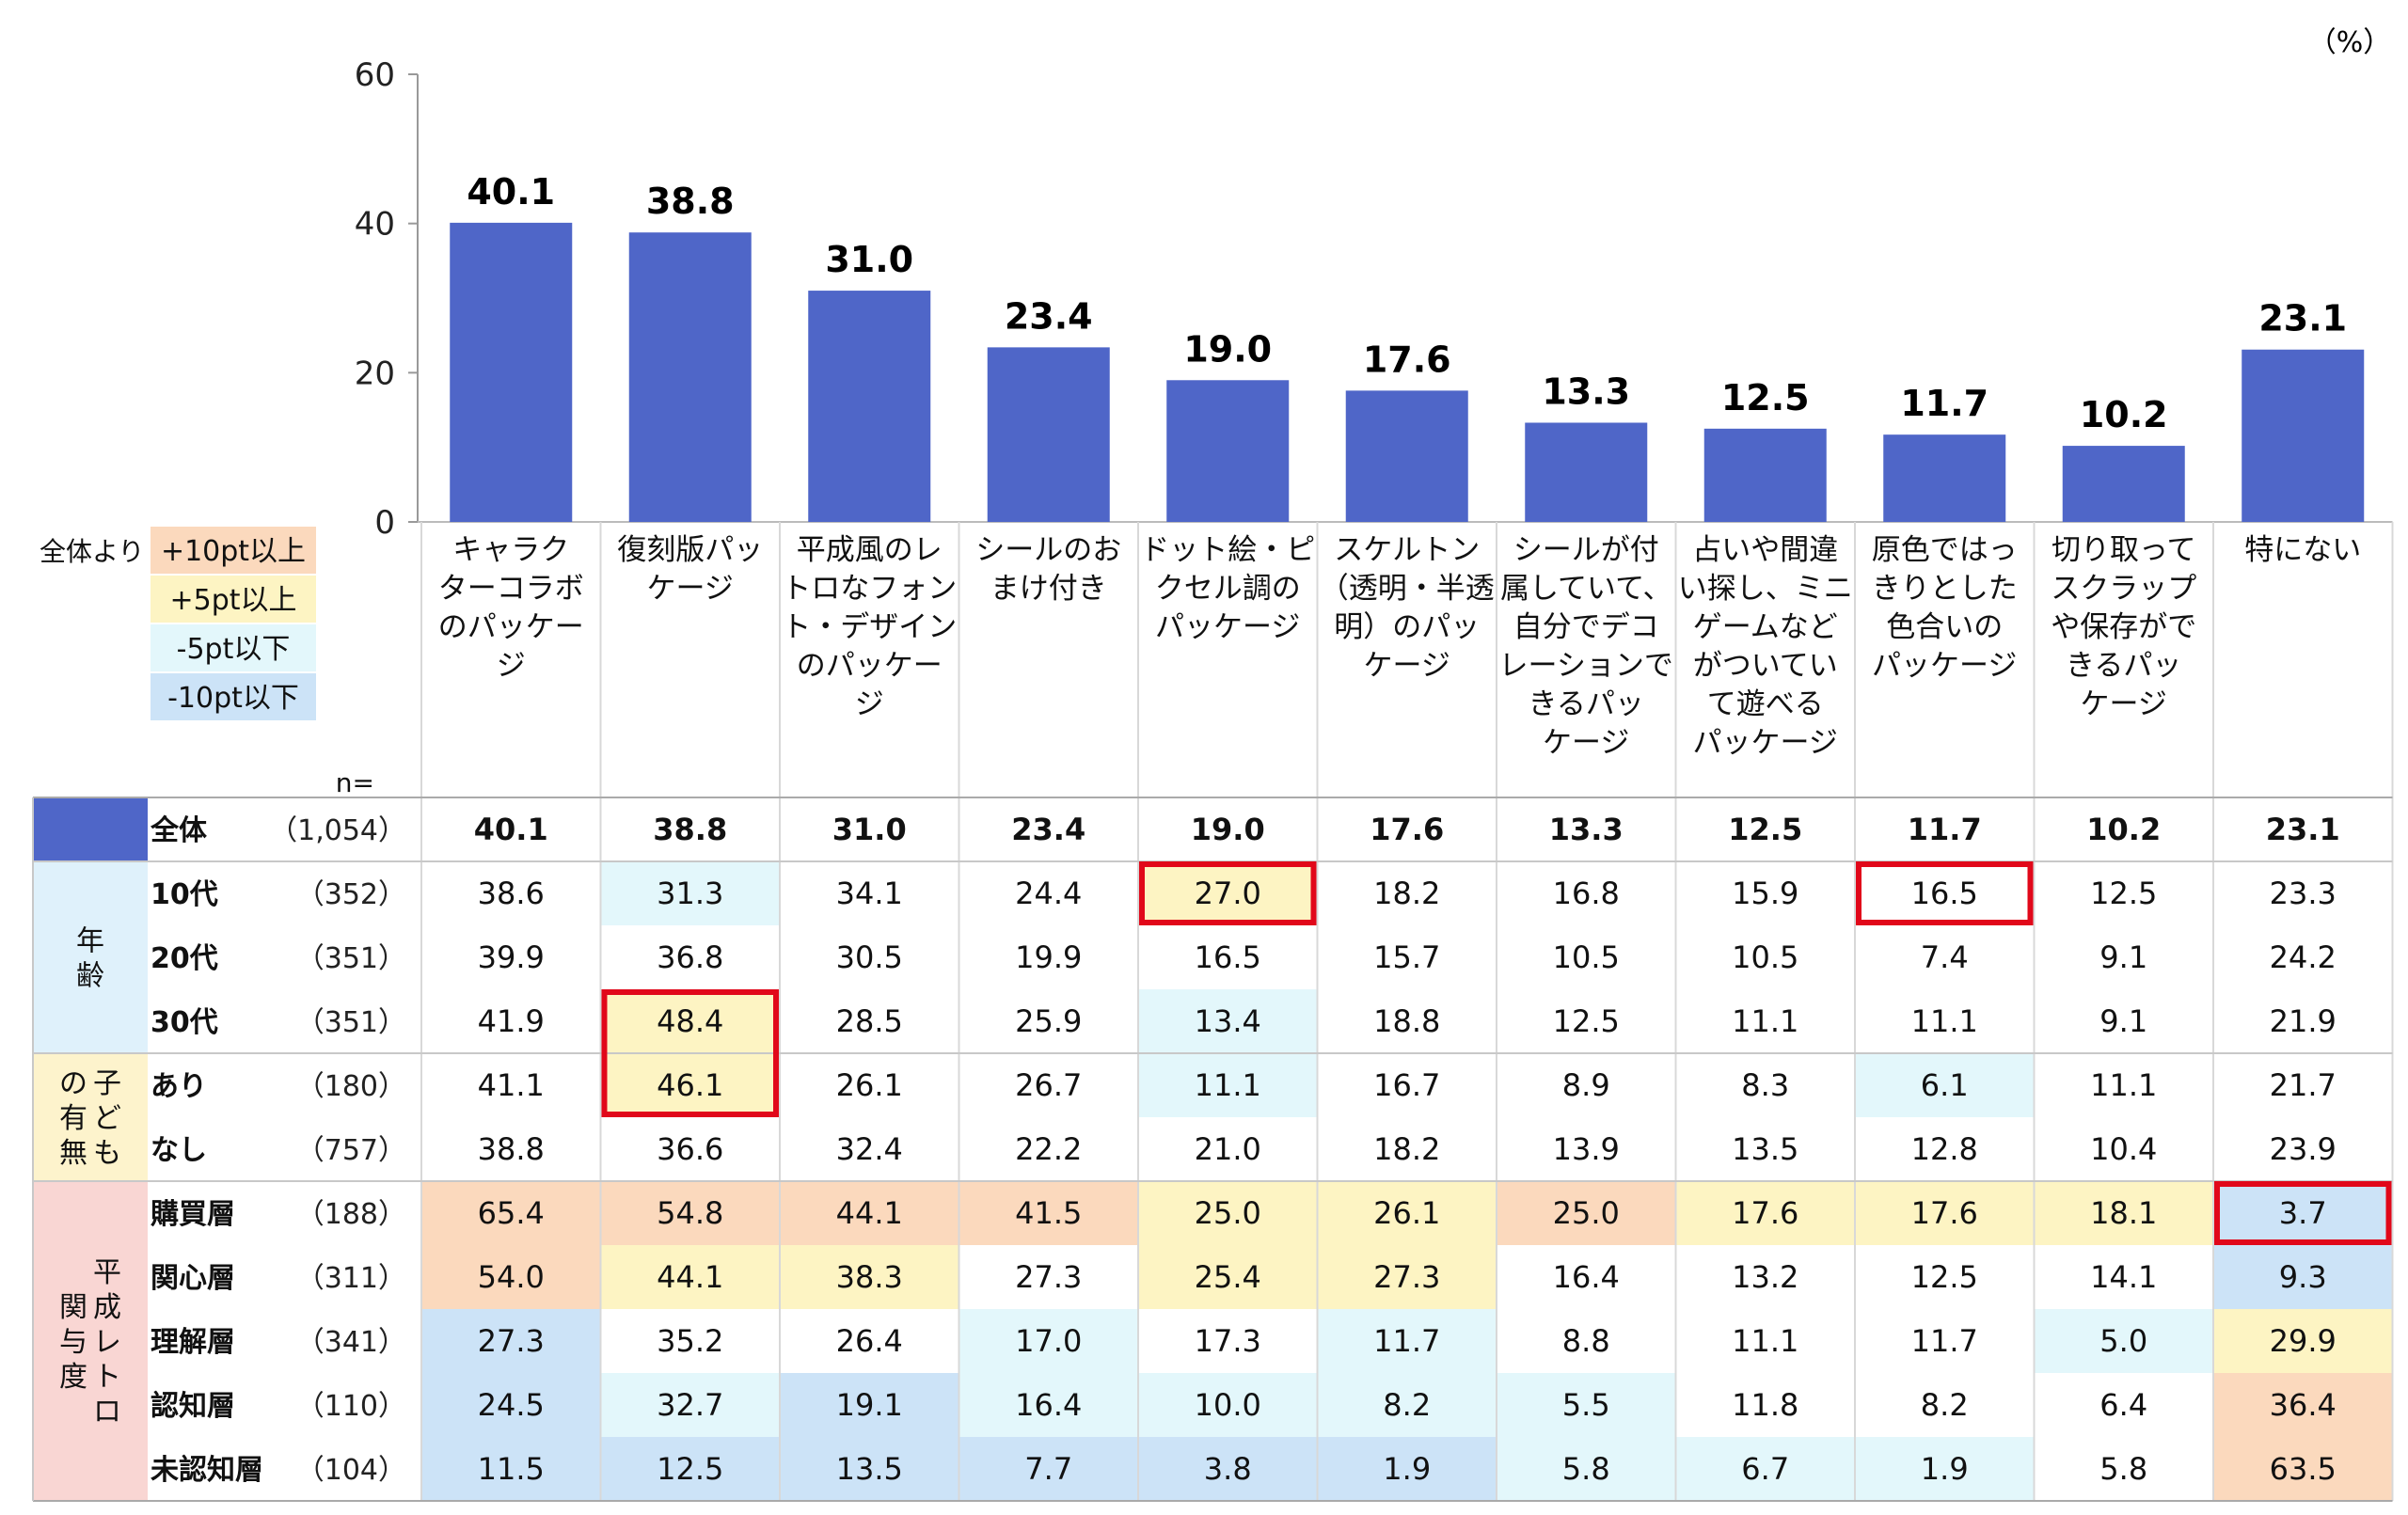 This screenshot has height=1515, width=2408. Describe the element at coordinates (1765, 957) in the screenshot. I see `table-cell: 10.5` at that location.